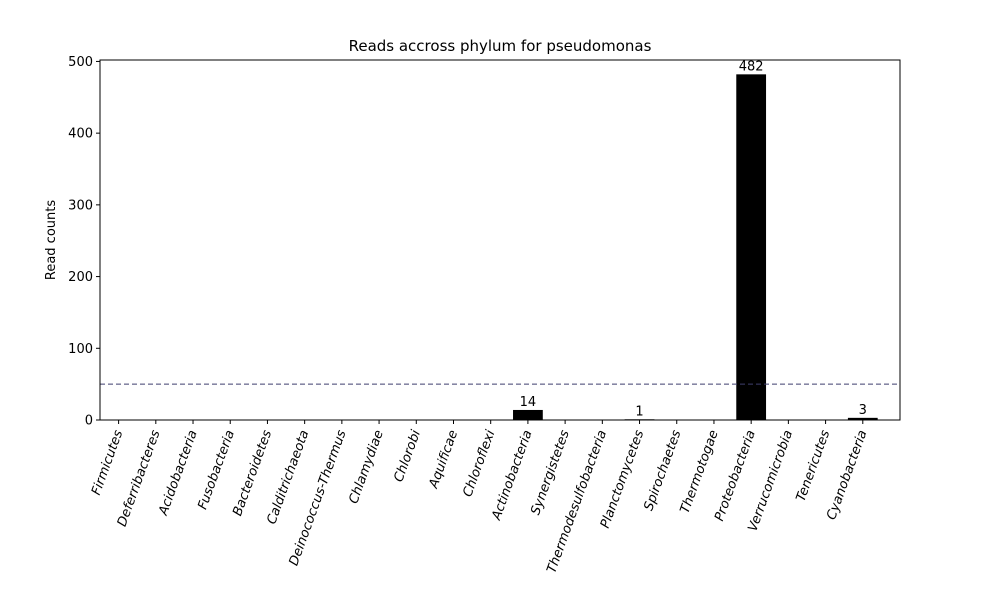 The height and width of the screenshot is (600, 1000). Describe the element at coordinates (528, 414) in the screenshot. I see `bar-actinobacteria` at that location.